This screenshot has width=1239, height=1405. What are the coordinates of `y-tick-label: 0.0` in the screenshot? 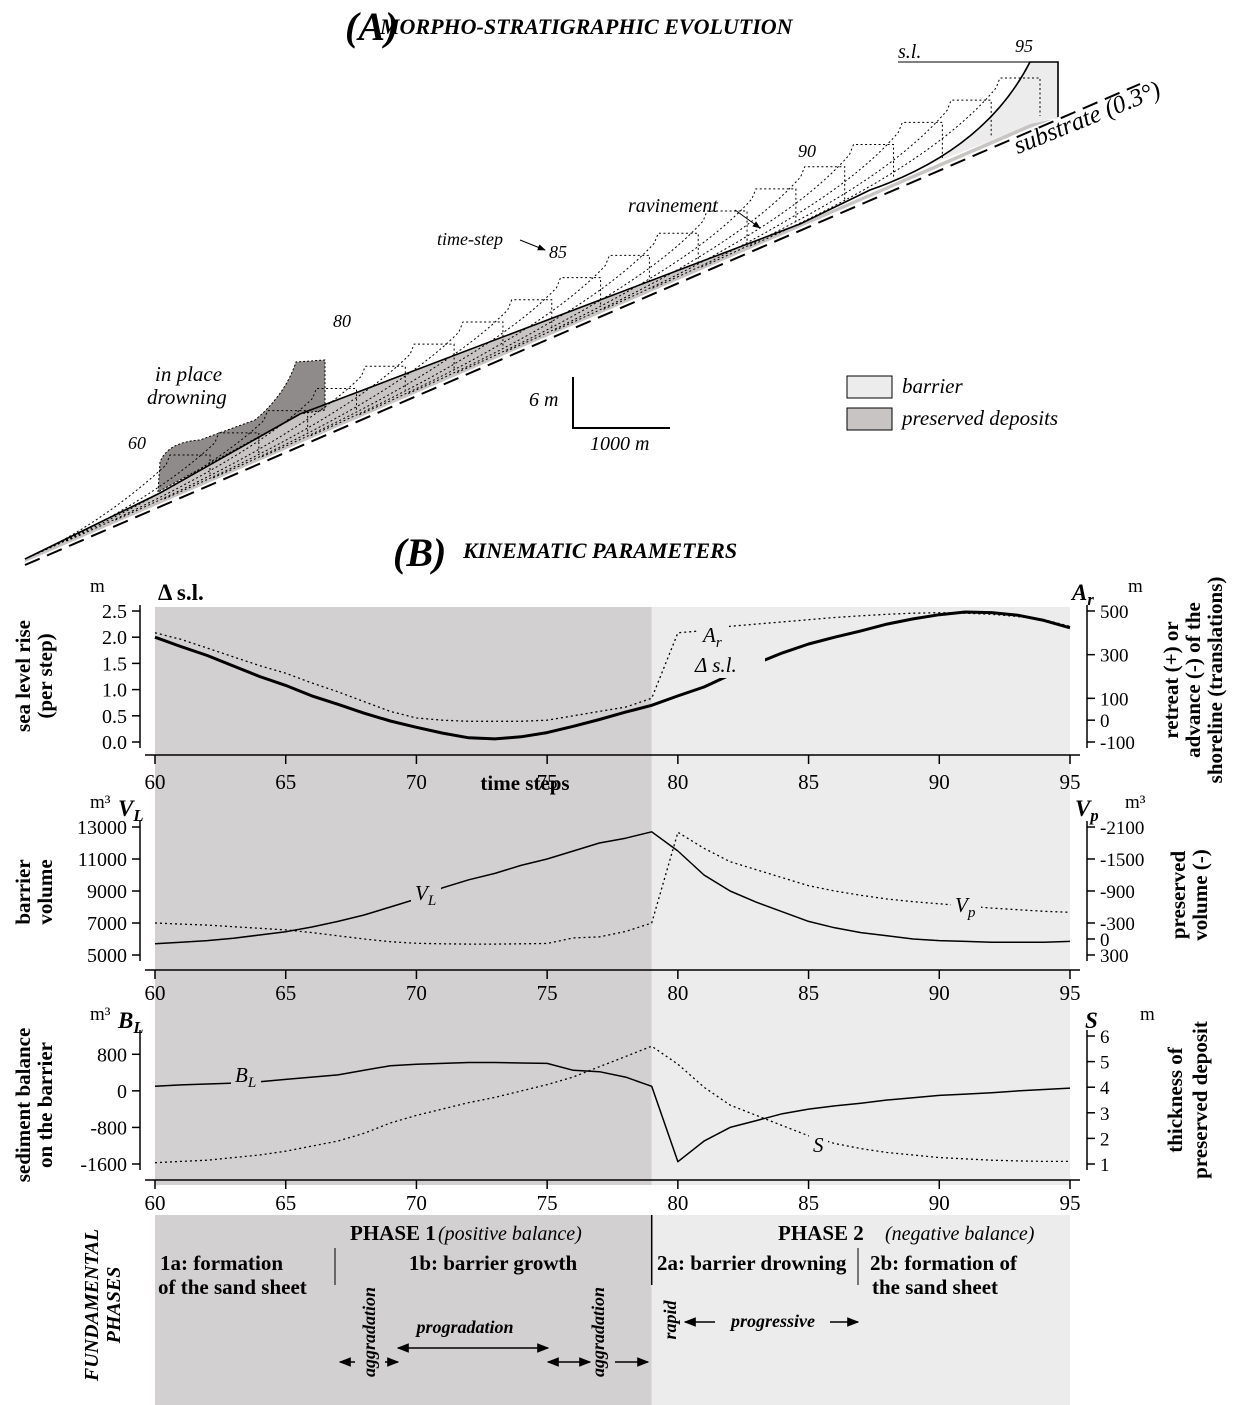 It's located at (114, 743).